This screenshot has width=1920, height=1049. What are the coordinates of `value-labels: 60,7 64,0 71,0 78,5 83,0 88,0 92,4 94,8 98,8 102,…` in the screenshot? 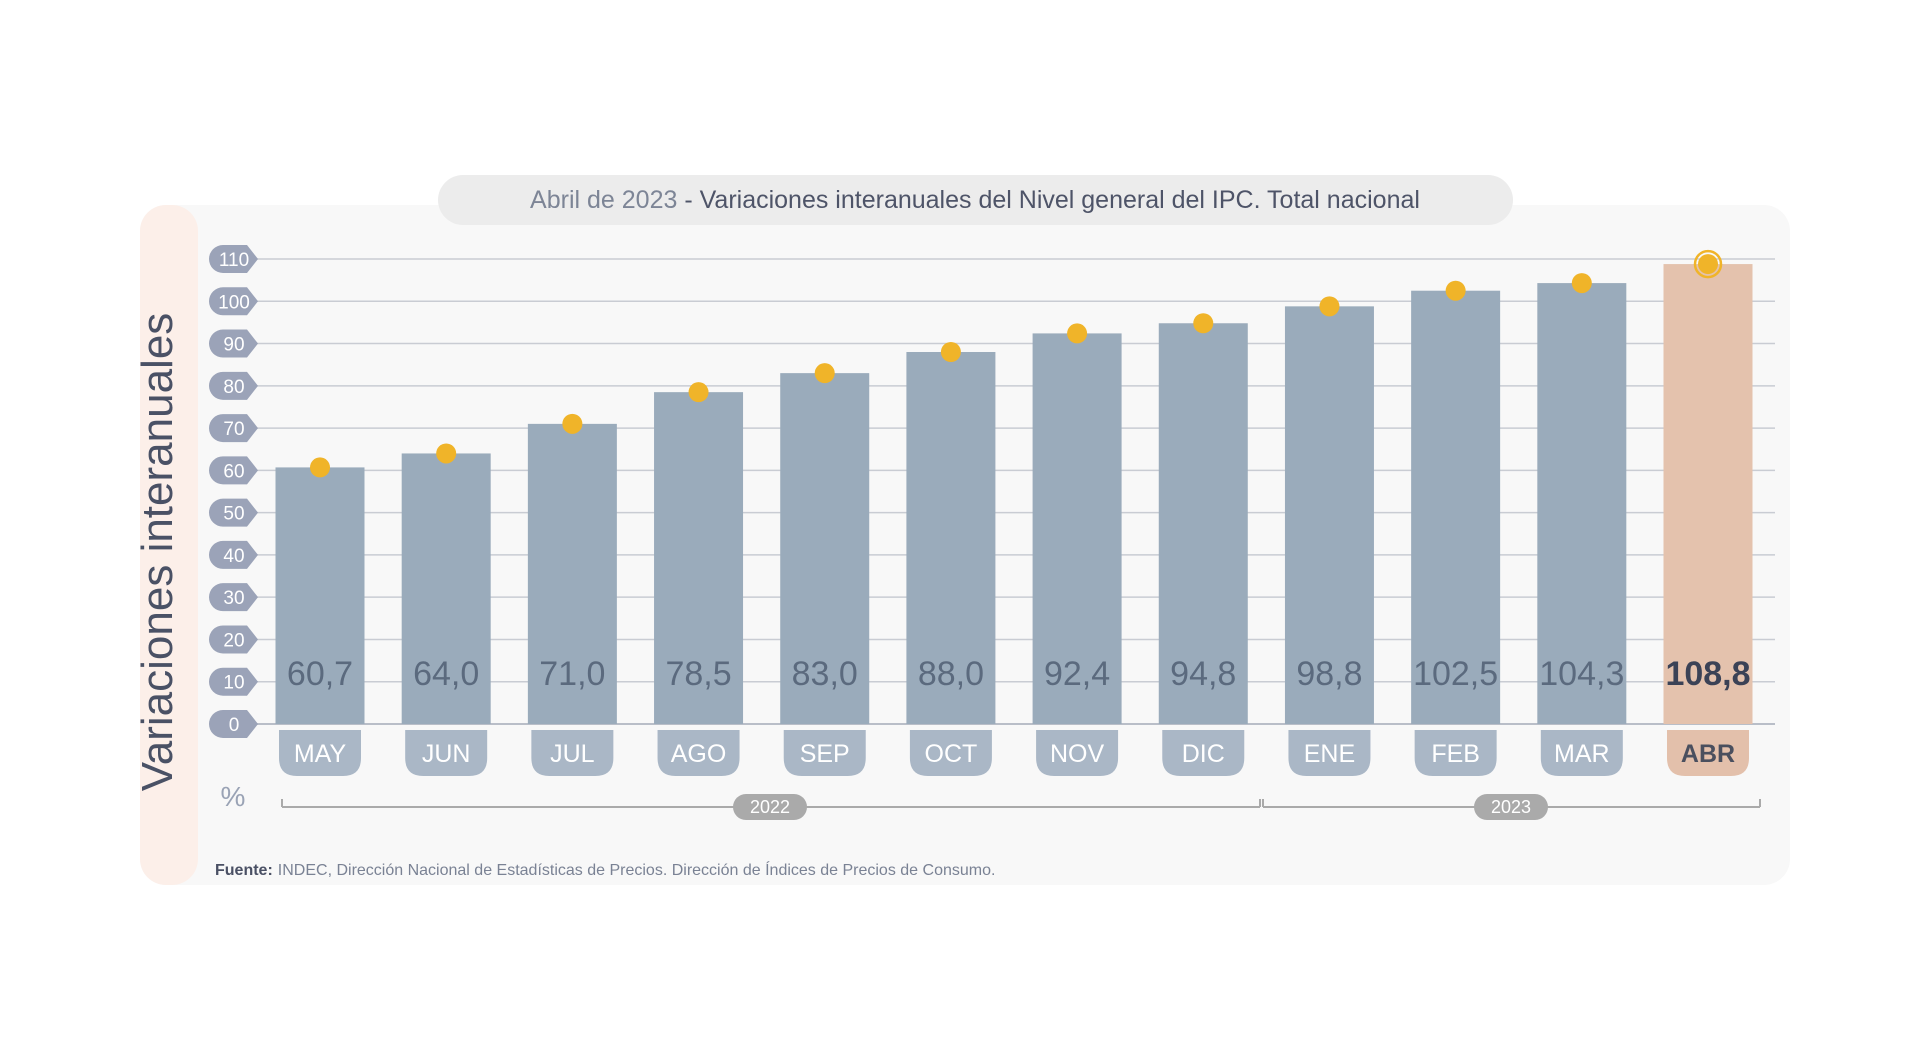 It's located at (1019, 674).